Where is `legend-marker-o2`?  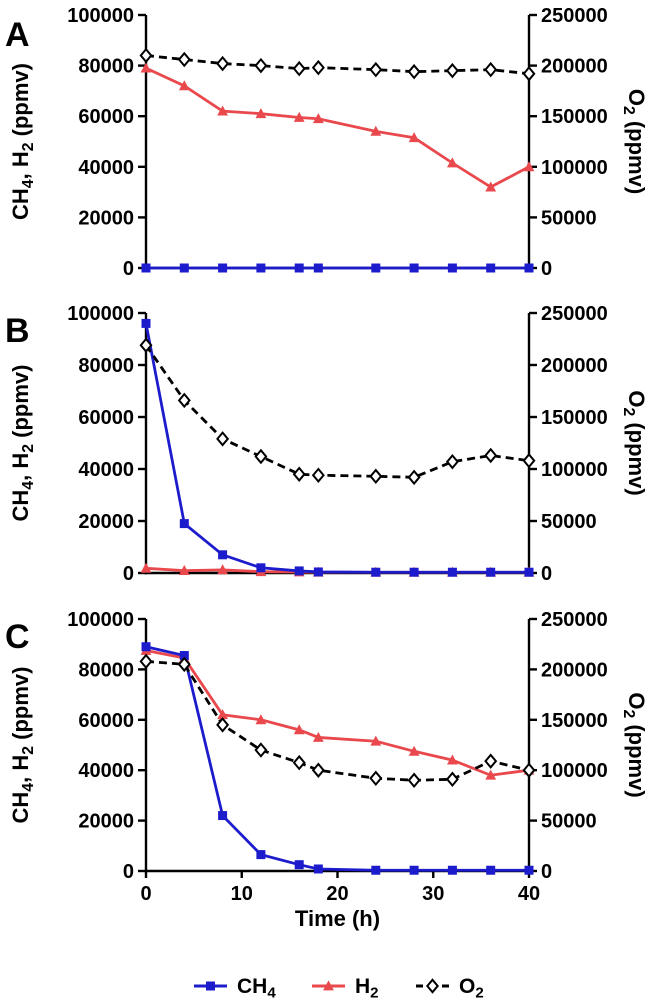 legend-marker-o2 is located at coordinates (432, 986).